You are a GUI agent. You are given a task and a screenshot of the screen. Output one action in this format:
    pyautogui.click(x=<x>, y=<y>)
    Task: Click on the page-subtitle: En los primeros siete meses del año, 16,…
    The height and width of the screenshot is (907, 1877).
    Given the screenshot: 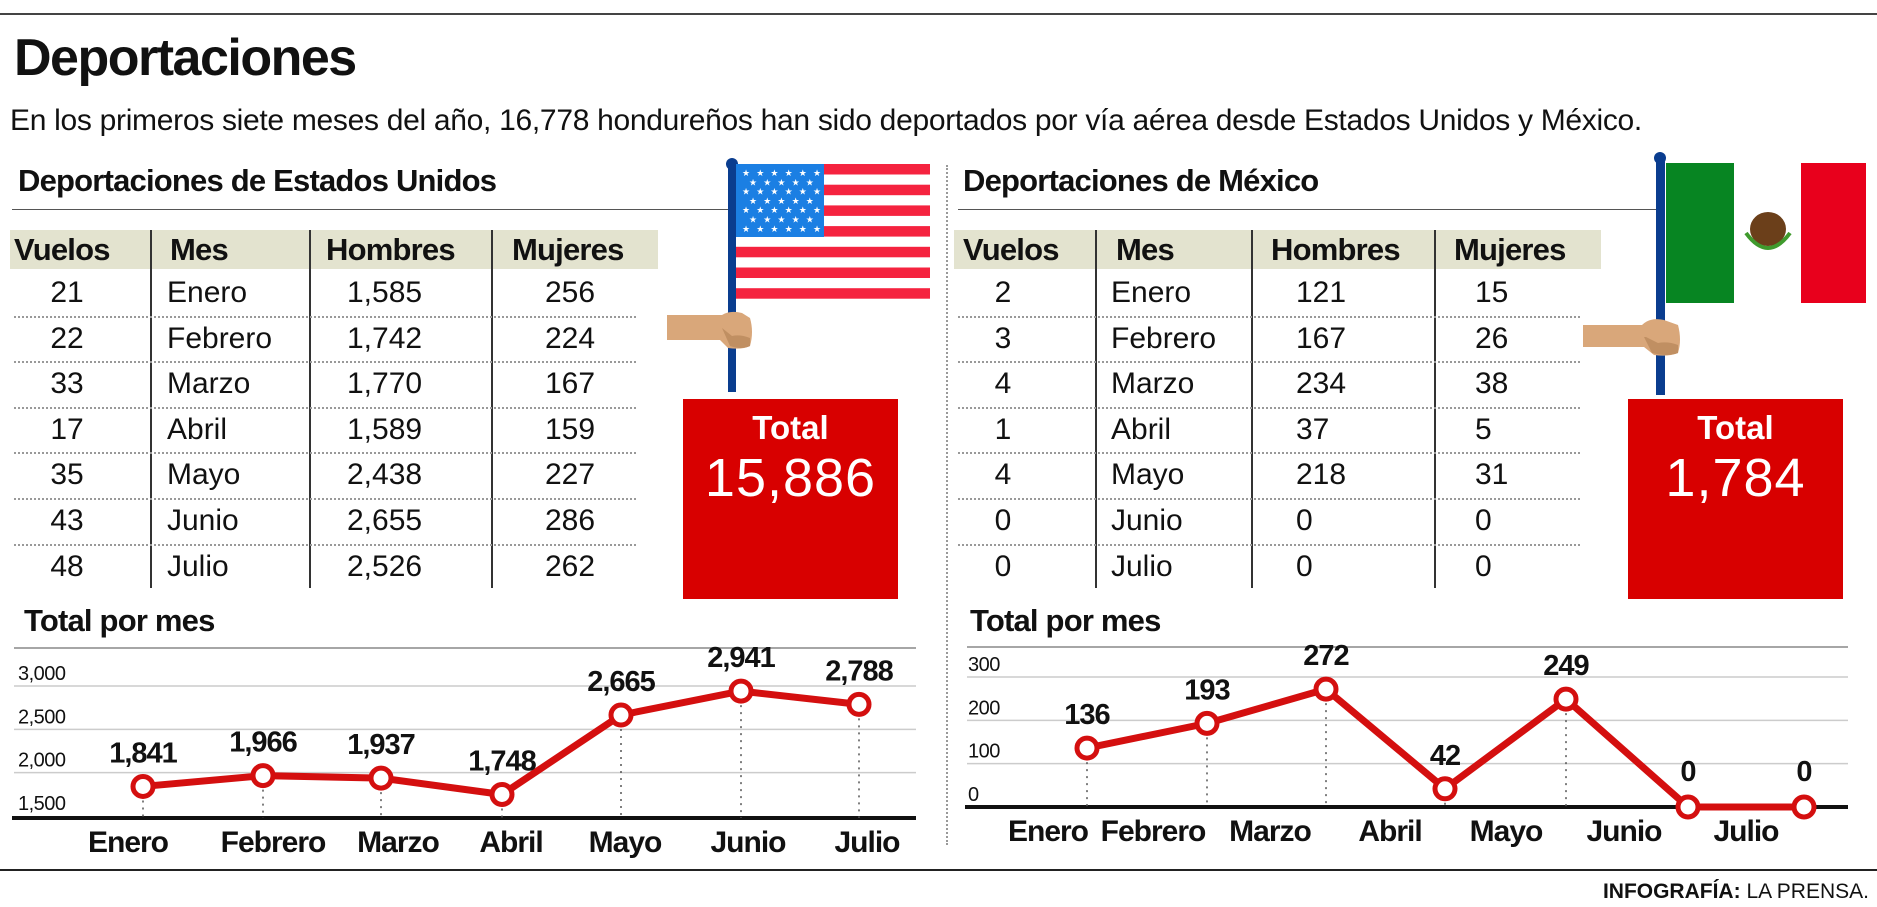 What is the action you would take?
    pyautogui.click(x=826, y=120)
    